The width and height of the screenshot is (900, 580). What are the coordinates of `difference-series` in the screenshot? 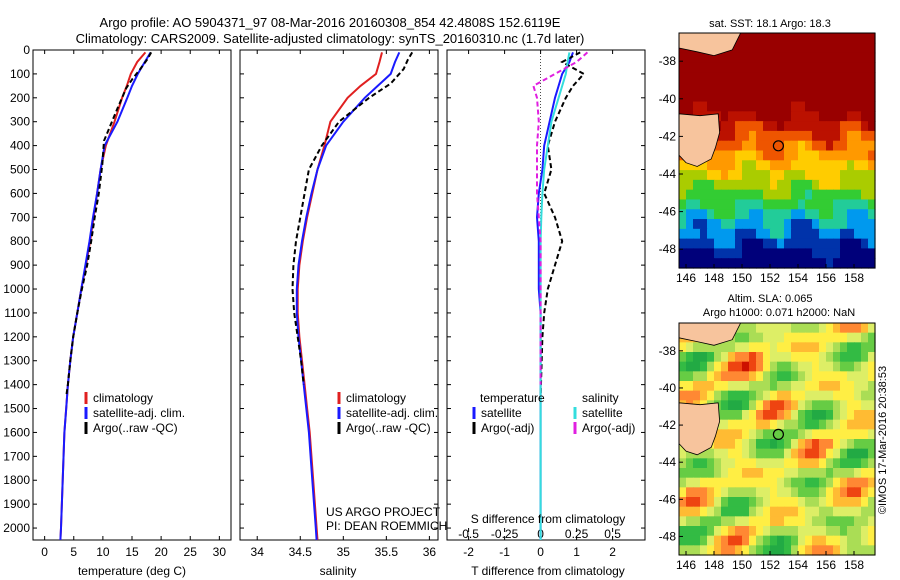 It's located at (560, 295).